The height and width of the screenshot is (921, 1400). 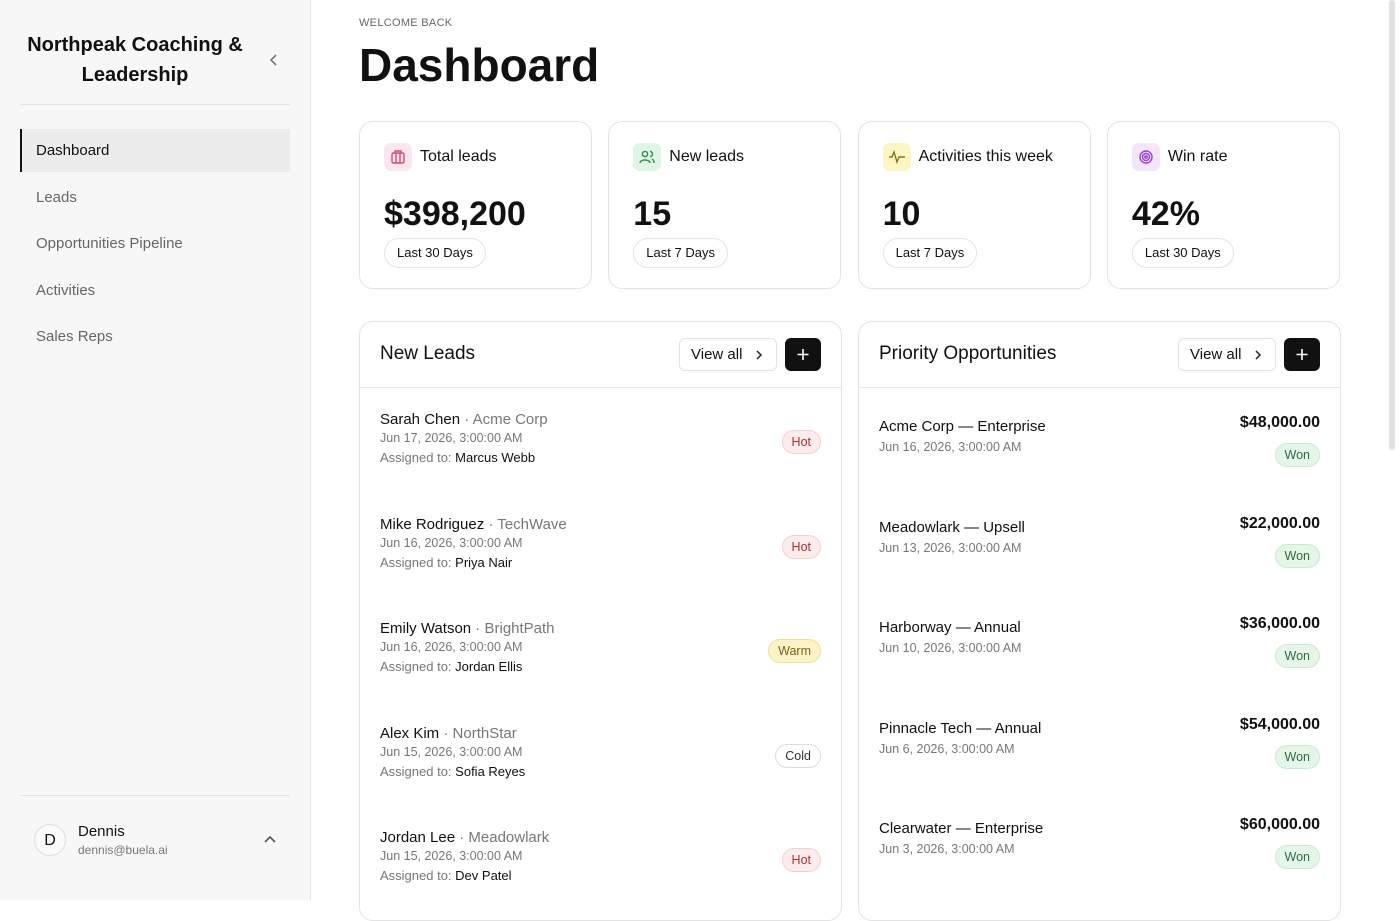 What do you see at coordinates (798, 755) in the screenshot?
I see `status-badge: Cold` at bounding box center [798, 755].